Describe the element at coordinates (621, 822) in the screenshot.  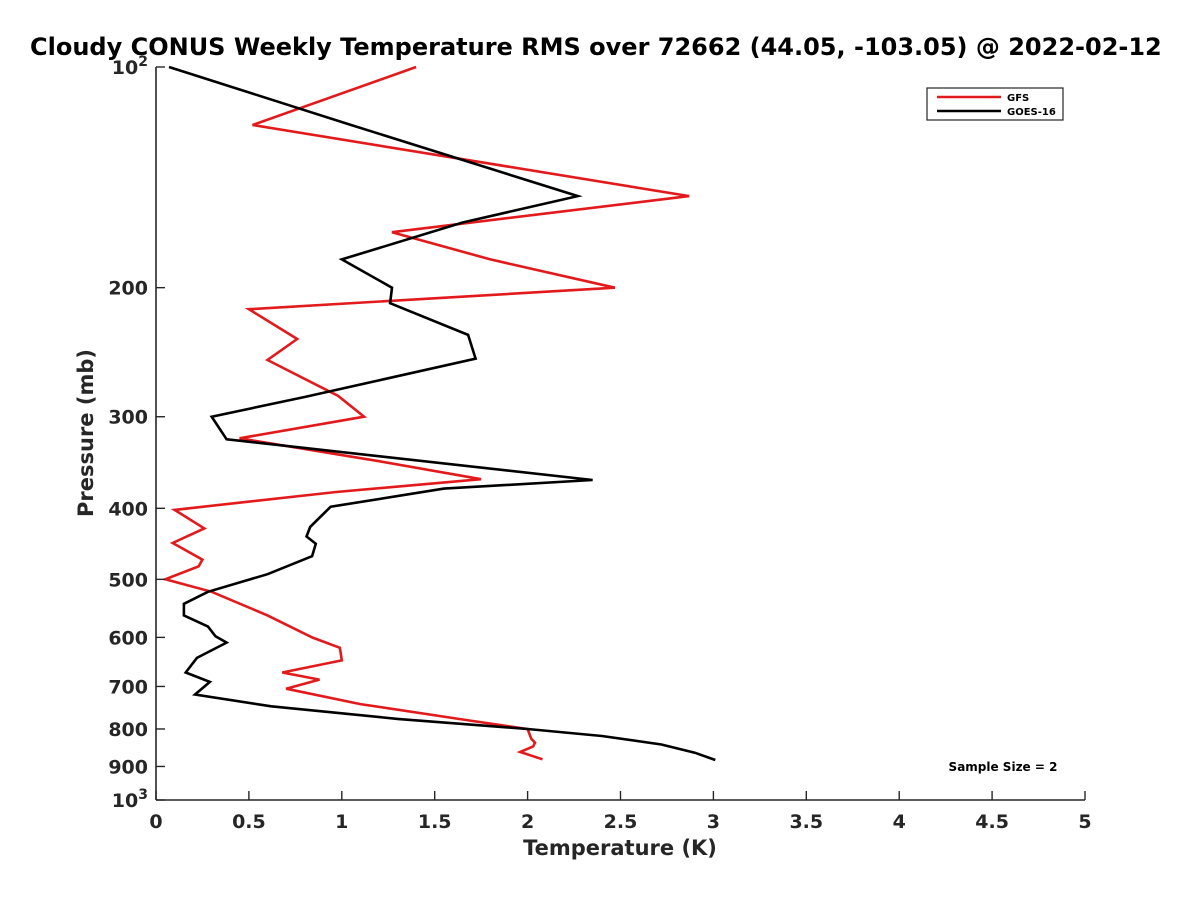
I see `x-tick-label: 2.5` at that location.